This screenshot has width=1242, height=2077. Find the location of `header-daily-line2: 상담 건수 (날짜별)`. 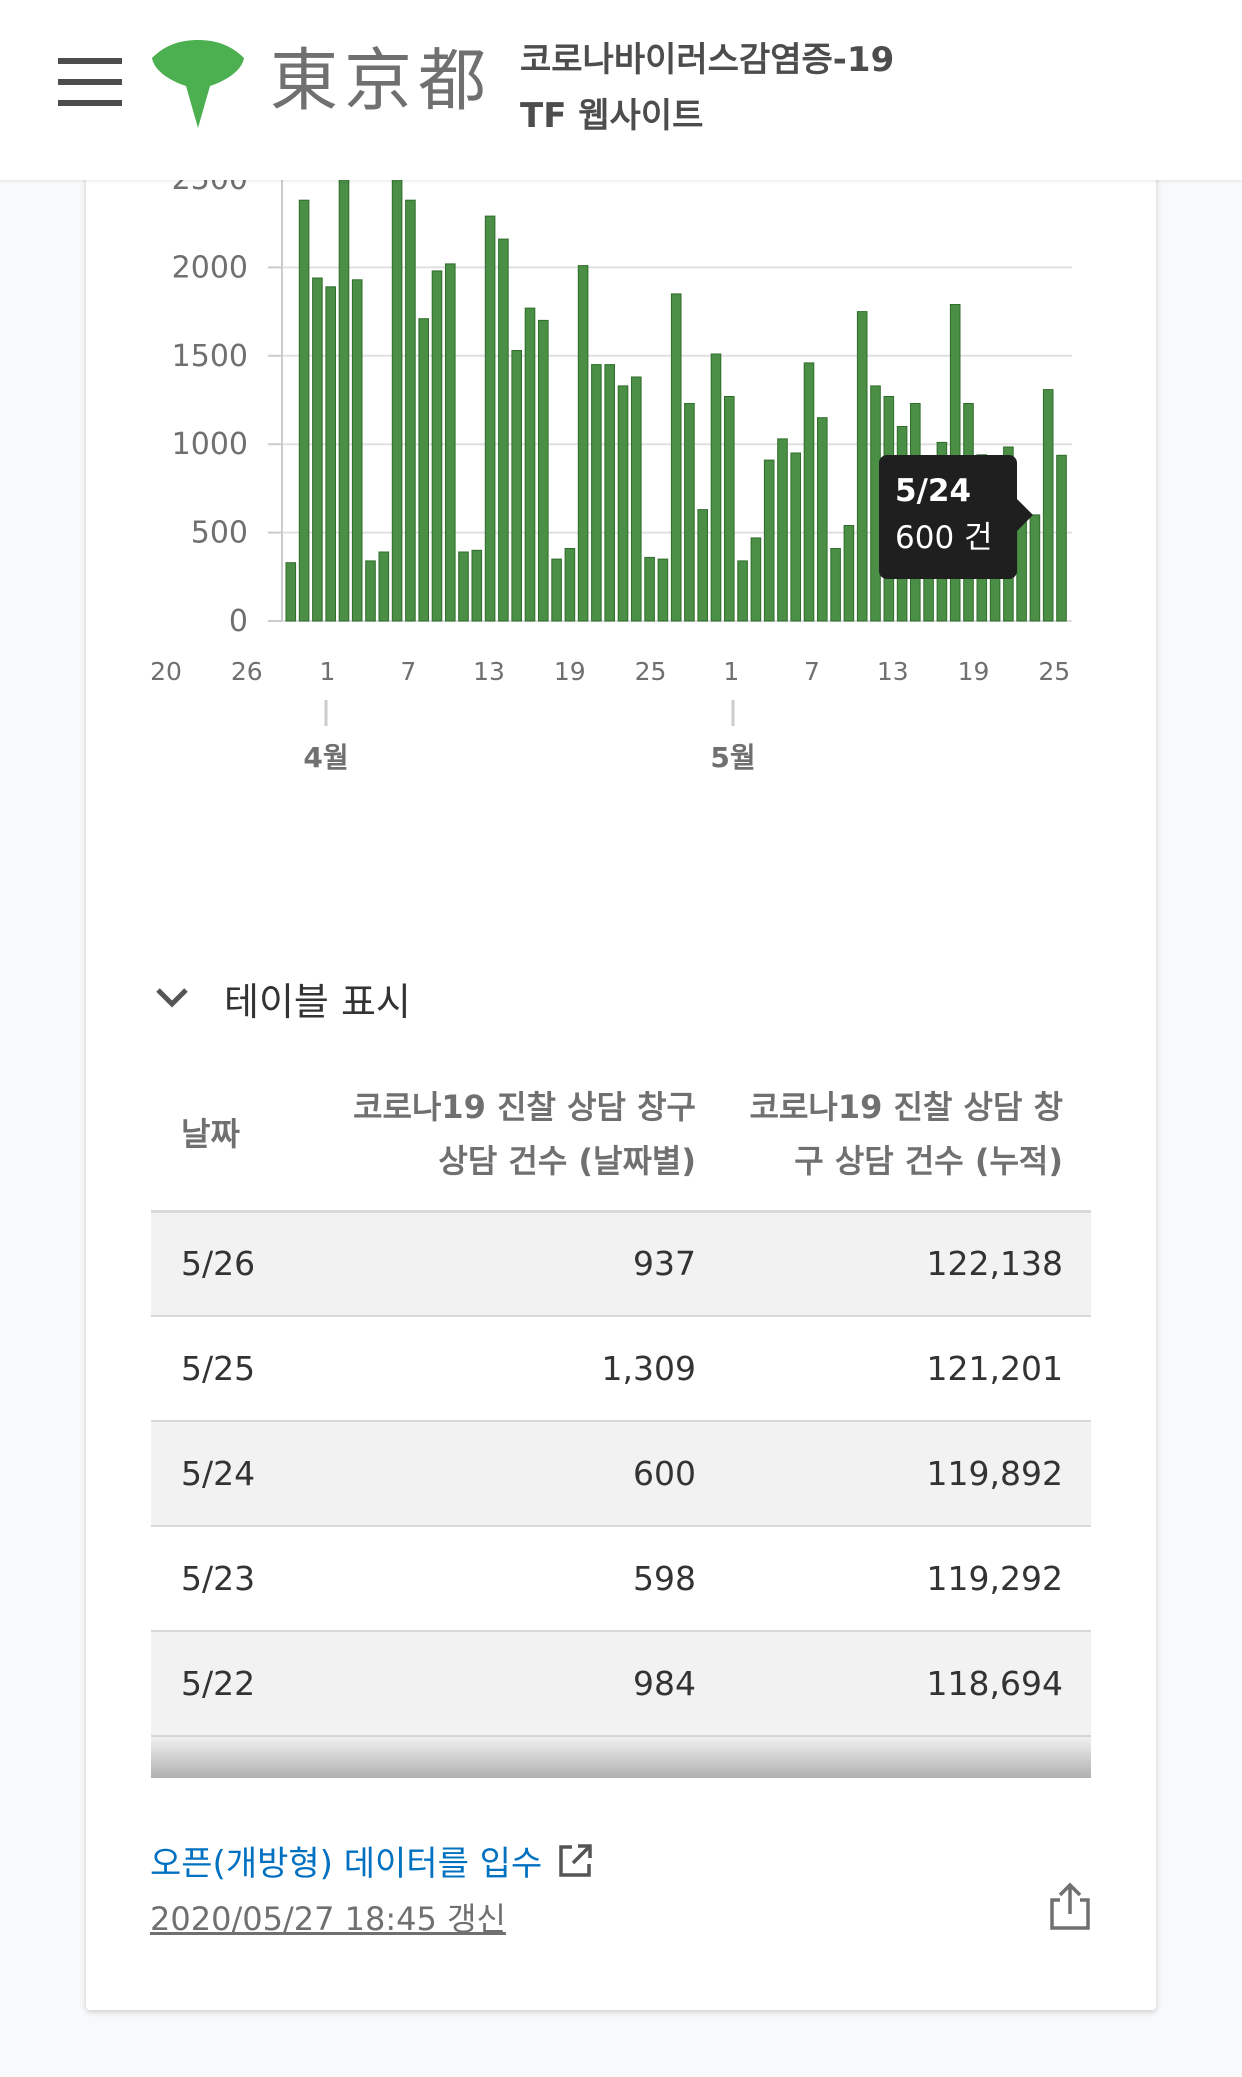

header-daily-line2: 상담 건수 (날짜별) is located at coordinates (567, 1160).